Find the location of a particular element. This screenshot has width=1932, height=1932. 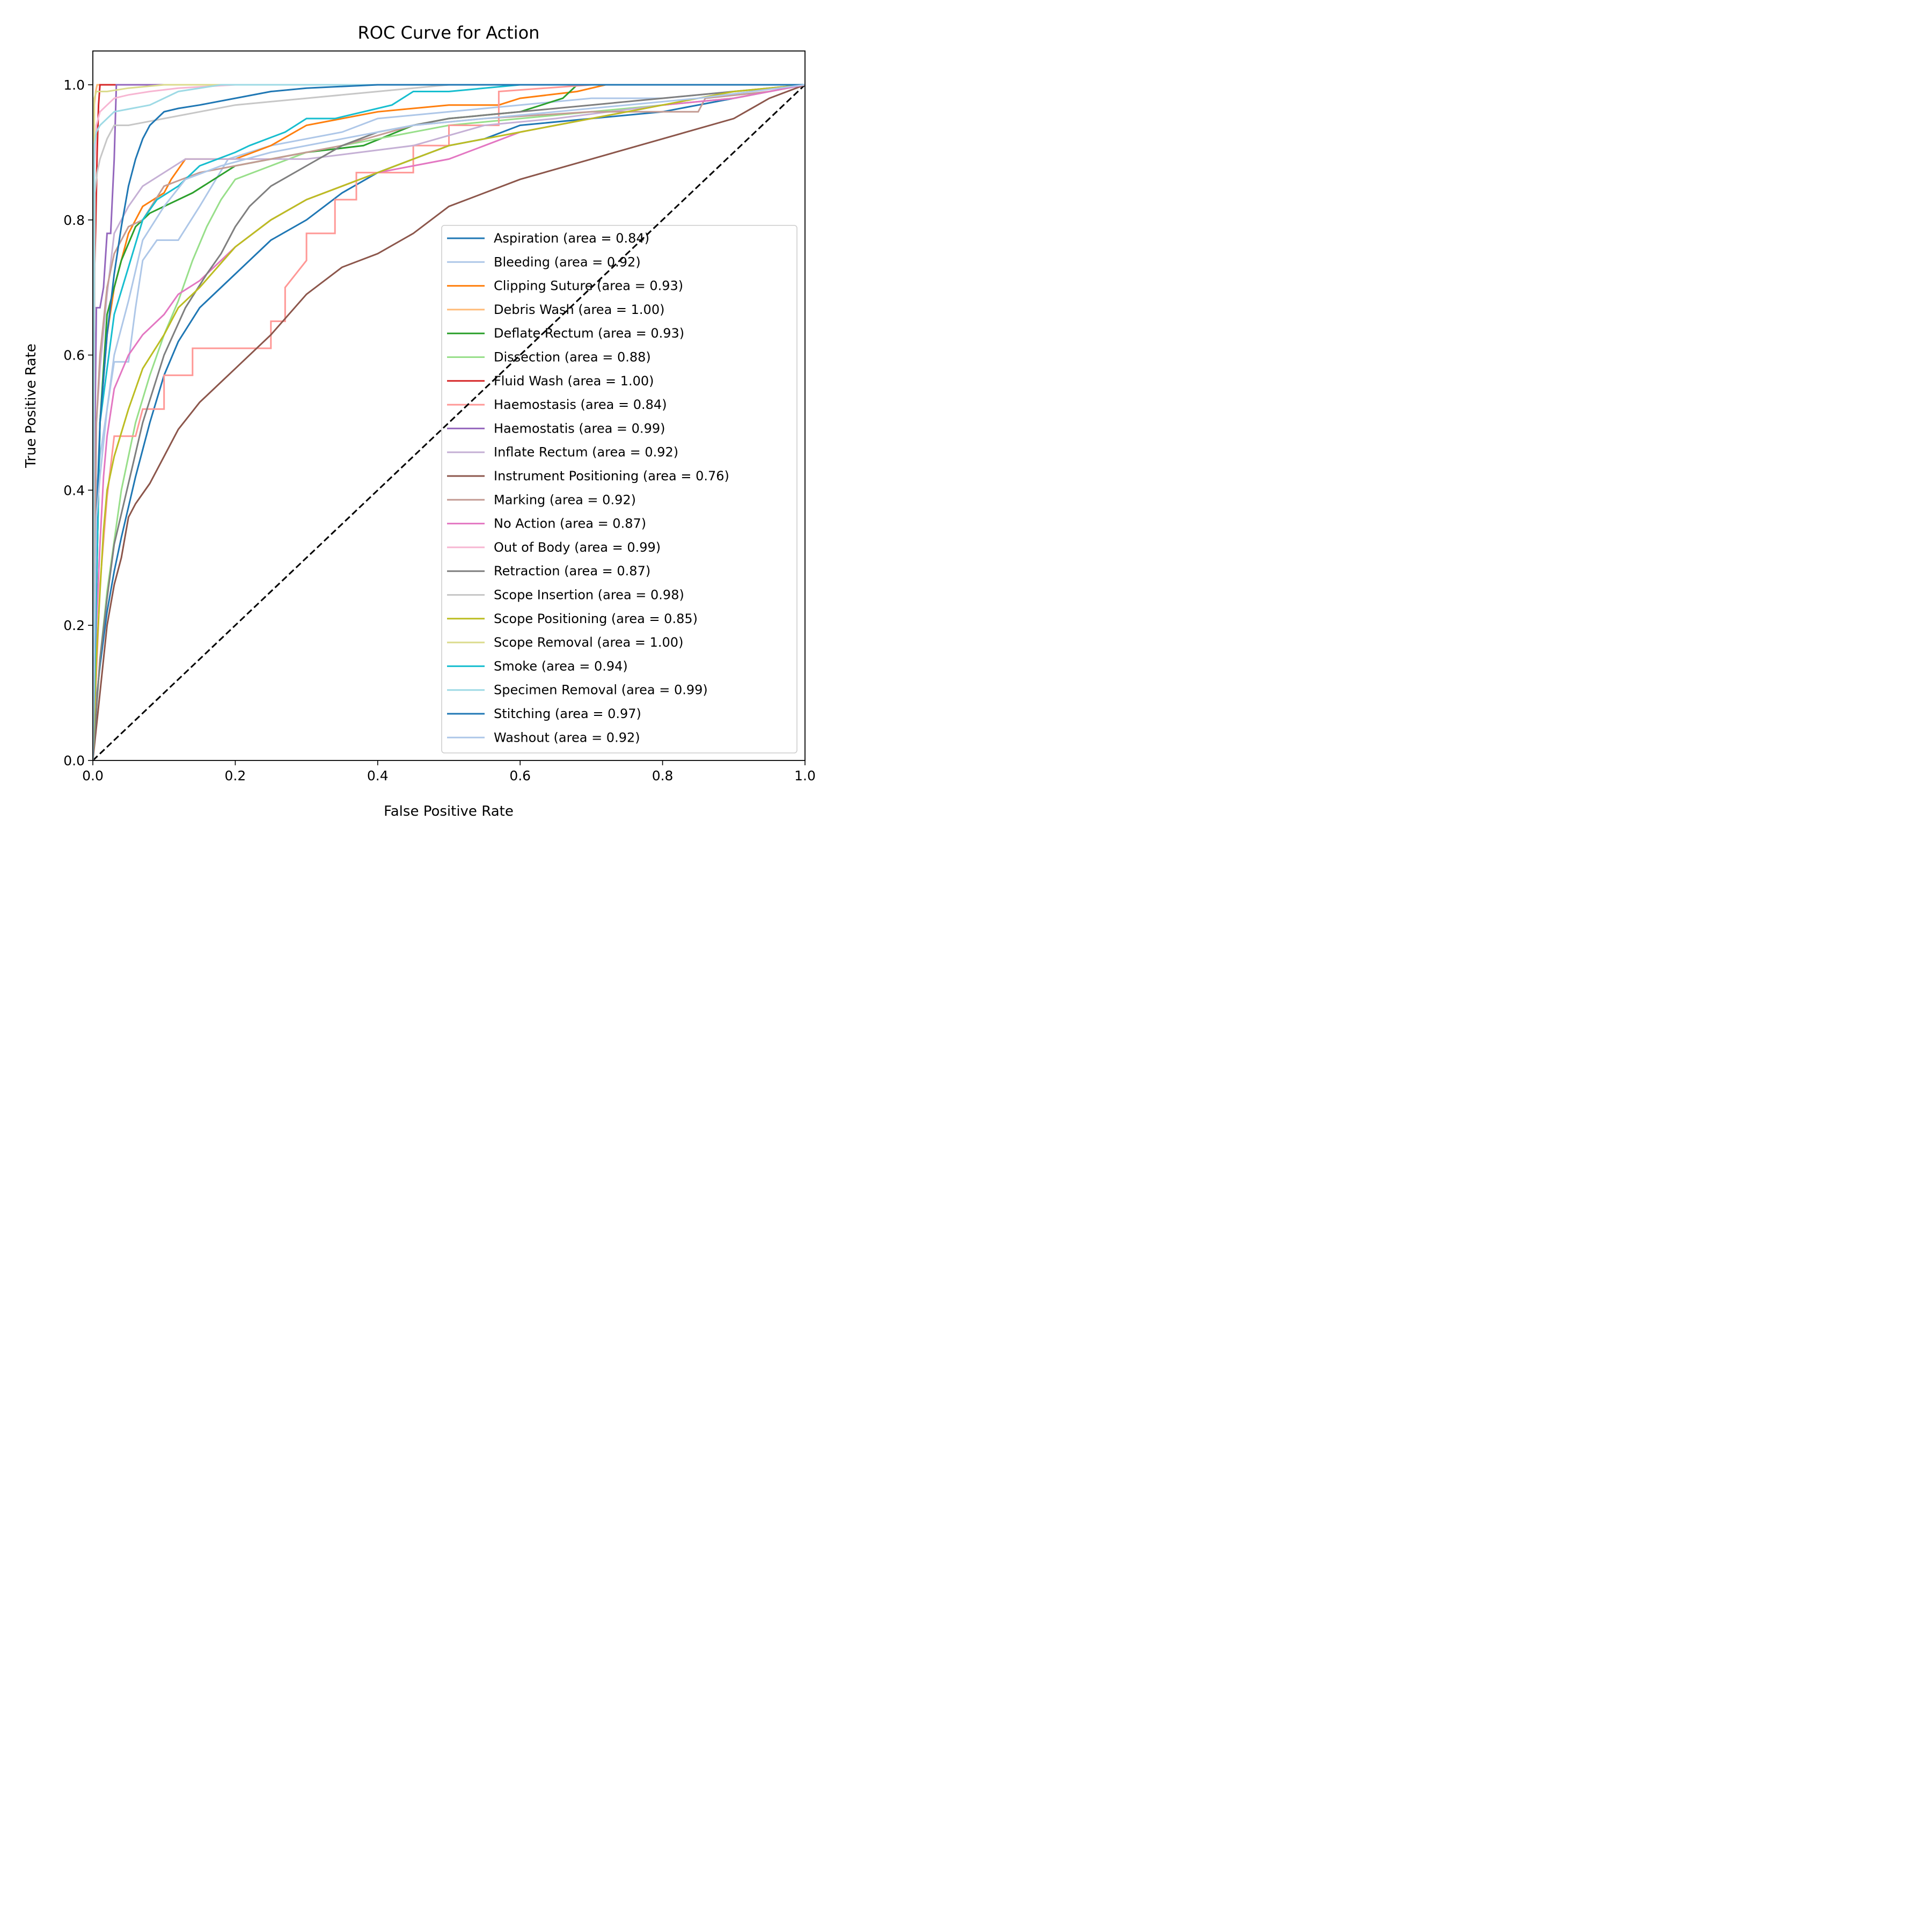

roc-line-retraction is located at coordinates (449, 422).